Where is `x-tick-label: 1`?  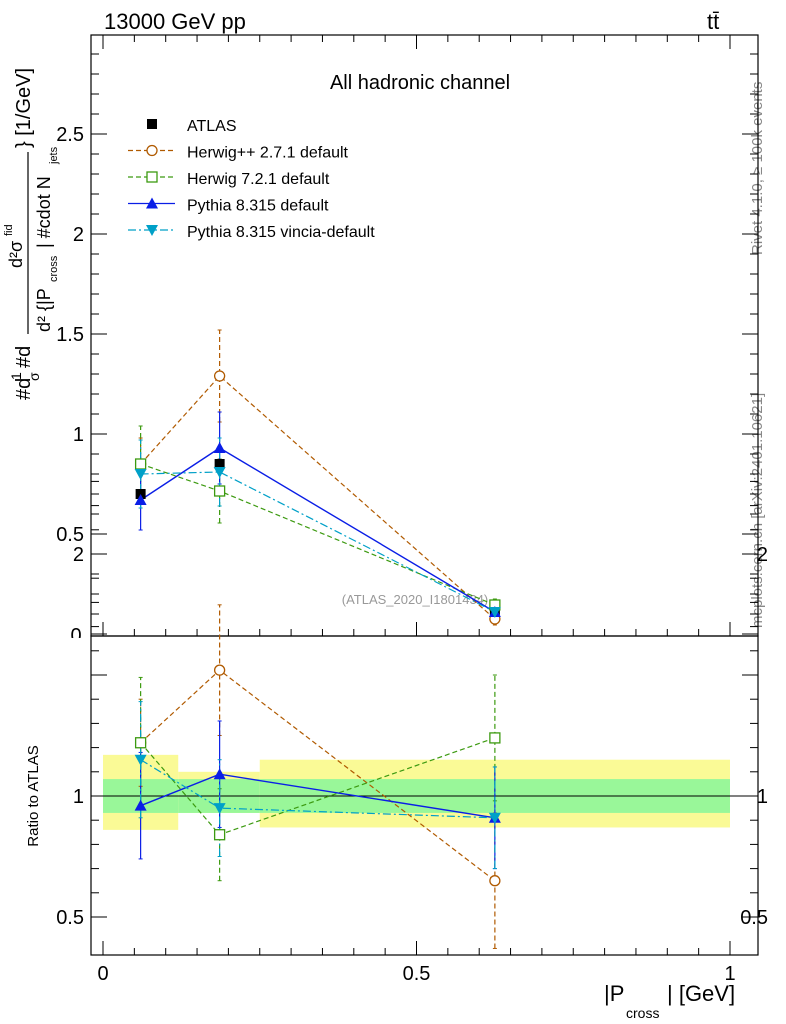 x-tick-label: 1 is located at coordinates (729, 974).